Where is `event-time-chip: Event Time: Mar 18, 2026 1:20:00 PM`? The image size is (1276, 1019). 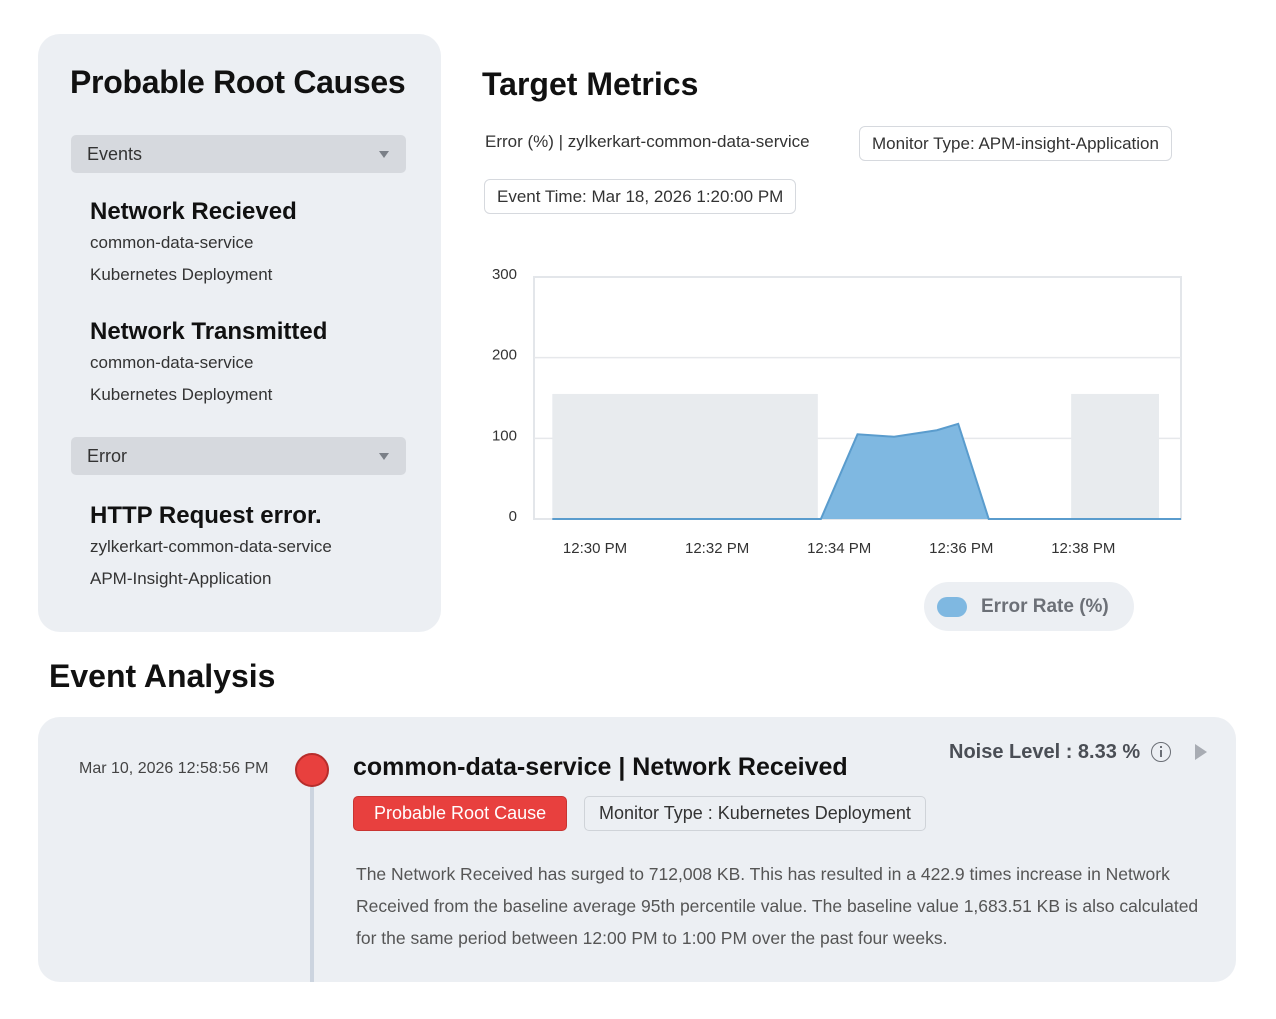 event-time-chip: Event Time: Mar 18, 2026 1:20:00 PM is located at coordinates (640, 196).